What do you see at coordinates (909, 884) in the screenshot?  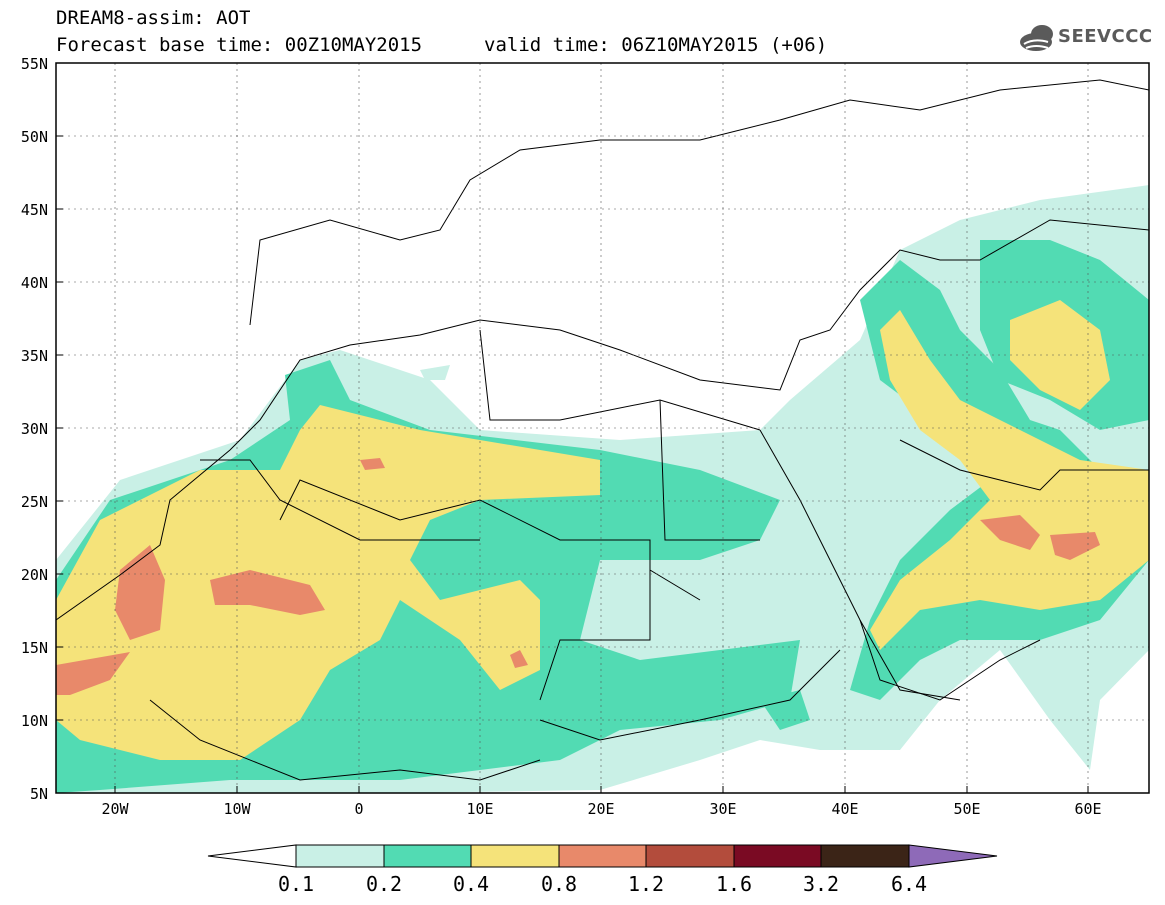 I see `colorbar-label: 6.4` at bounding box center [909, 884].